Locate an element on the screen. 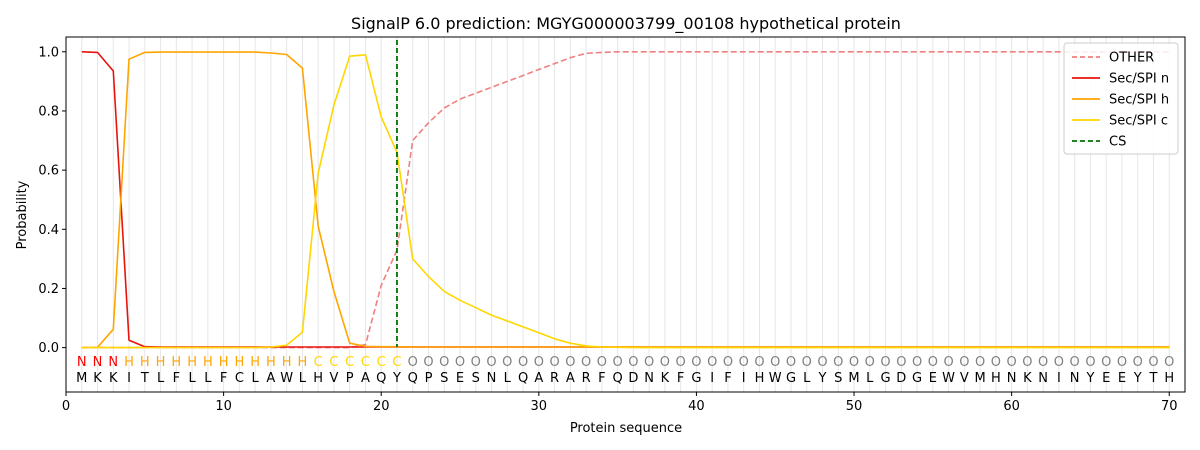 Image resolution: width=1200 pixels, height=450 pixels. legend-label: Sec/SPI c is located at coordinates (1138, 121).